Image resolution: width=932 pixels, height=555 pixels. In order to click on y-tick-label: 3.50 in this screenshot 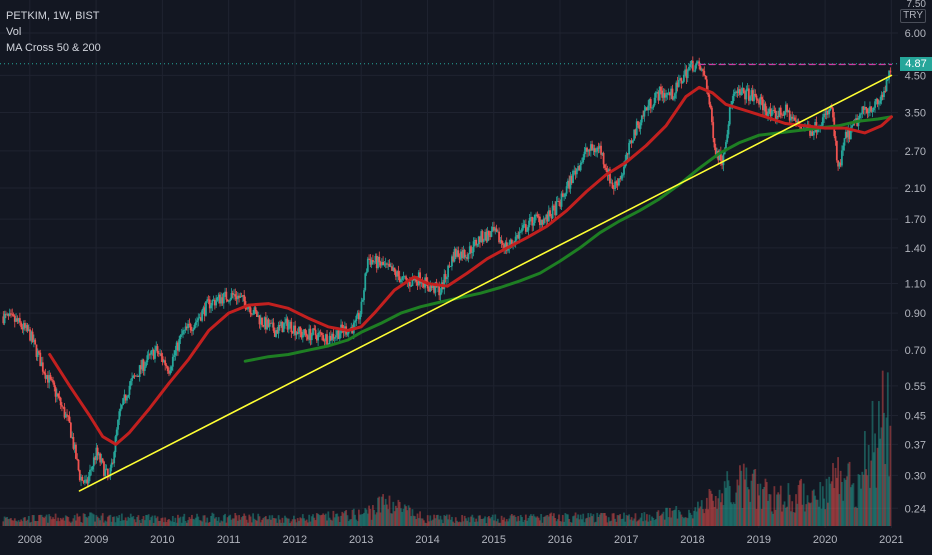, I will do `click(915, 114)`.